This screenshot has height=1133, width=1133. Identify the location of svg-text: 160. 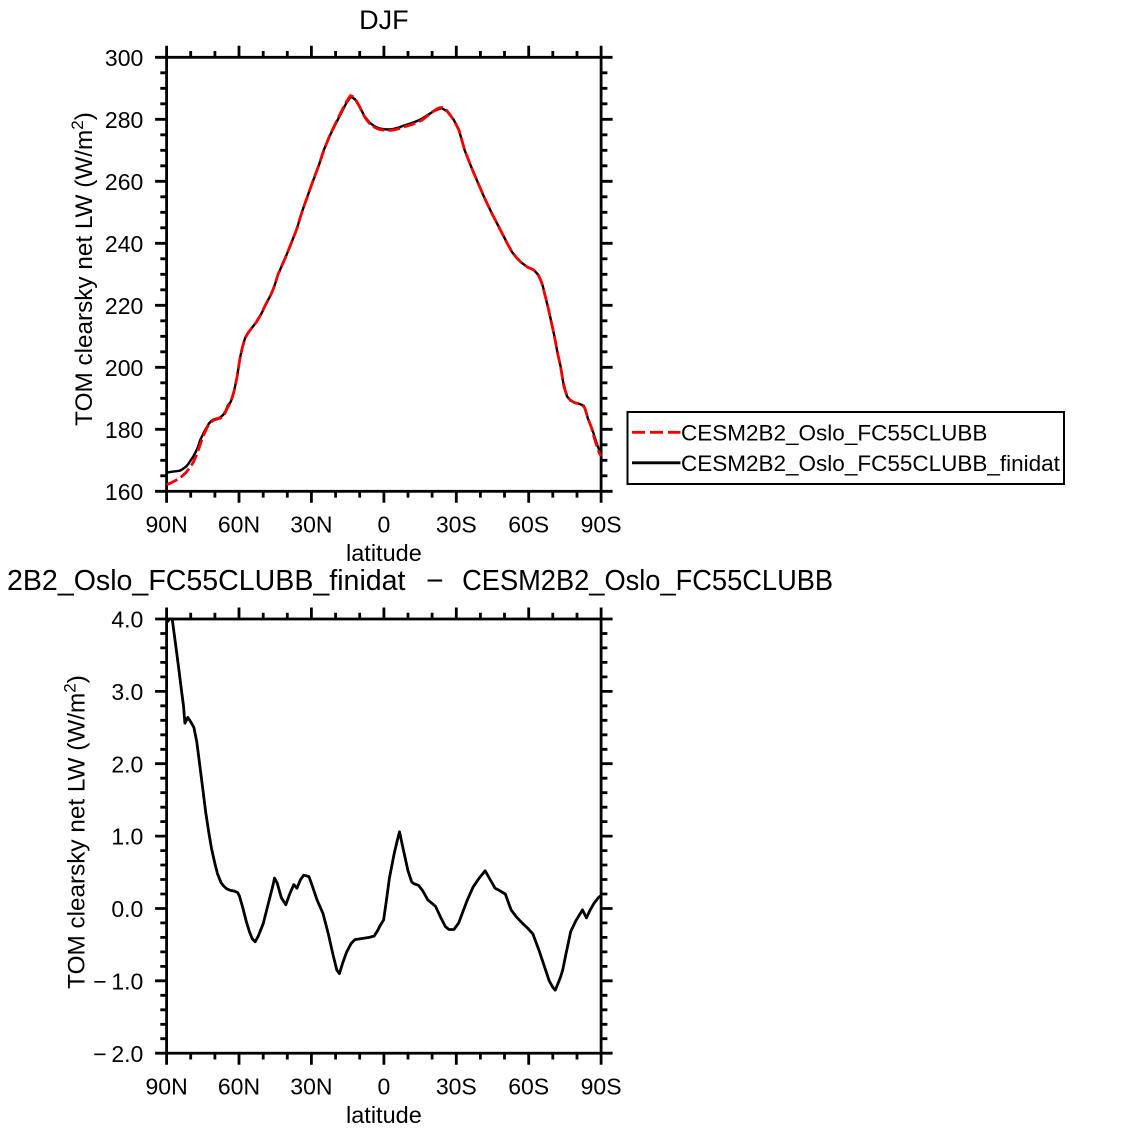
(124, 492).